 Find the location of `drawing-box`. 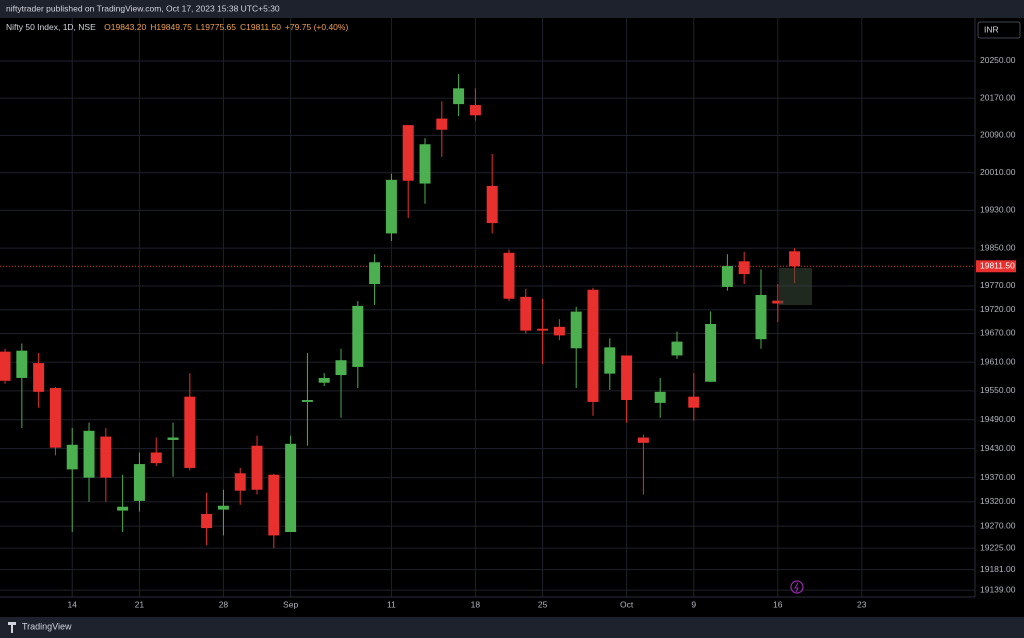

drawing-box is located at coordinates (795, 286).